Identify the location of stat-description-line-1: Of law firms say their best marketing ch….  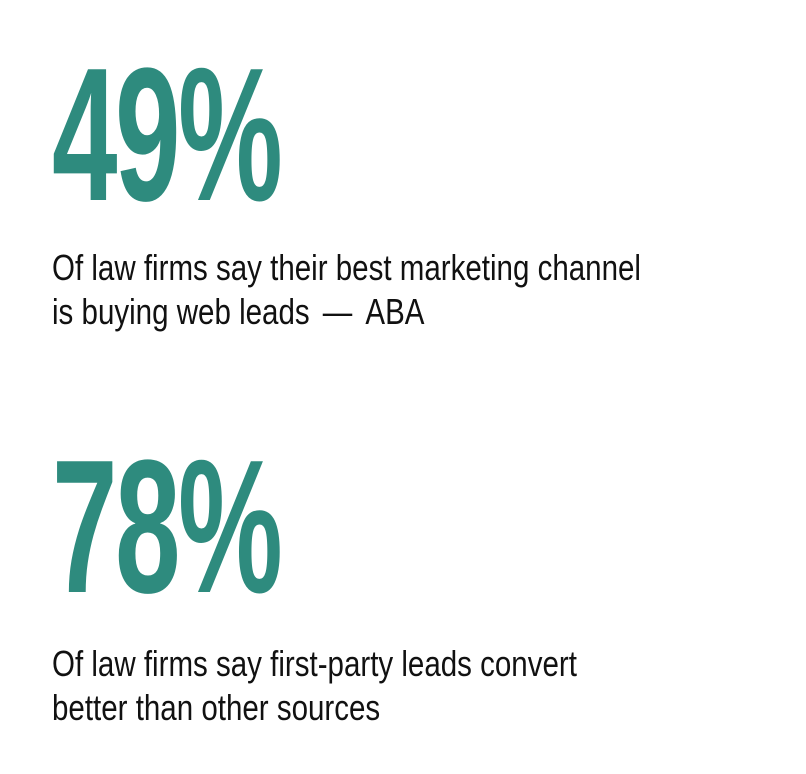
(346, 267).